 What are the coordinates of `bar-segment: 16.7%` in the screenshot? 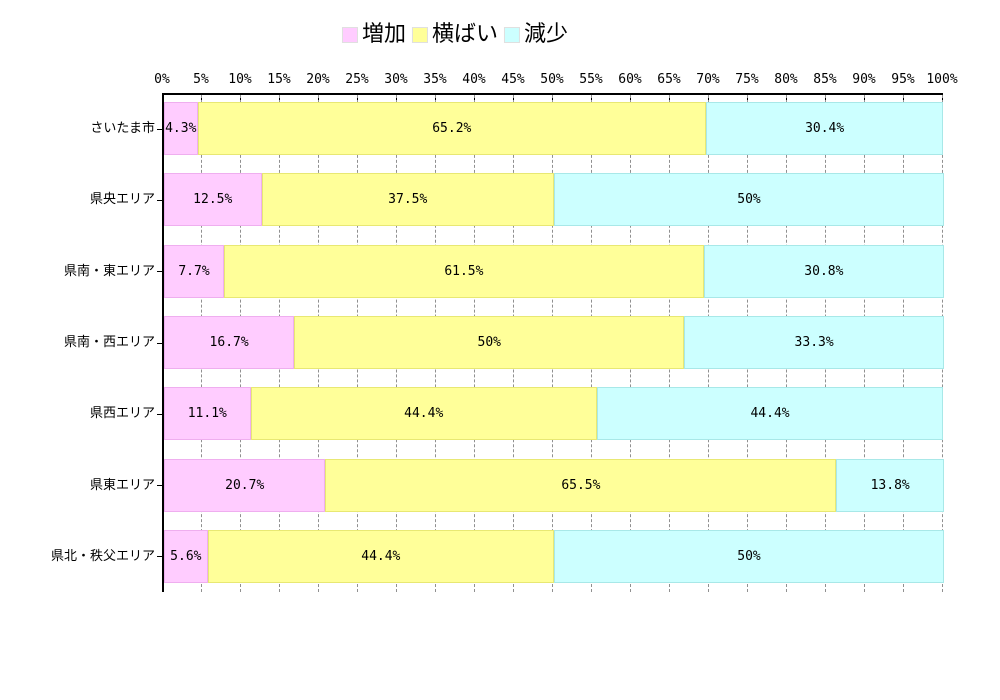 It's located at (229, 342).